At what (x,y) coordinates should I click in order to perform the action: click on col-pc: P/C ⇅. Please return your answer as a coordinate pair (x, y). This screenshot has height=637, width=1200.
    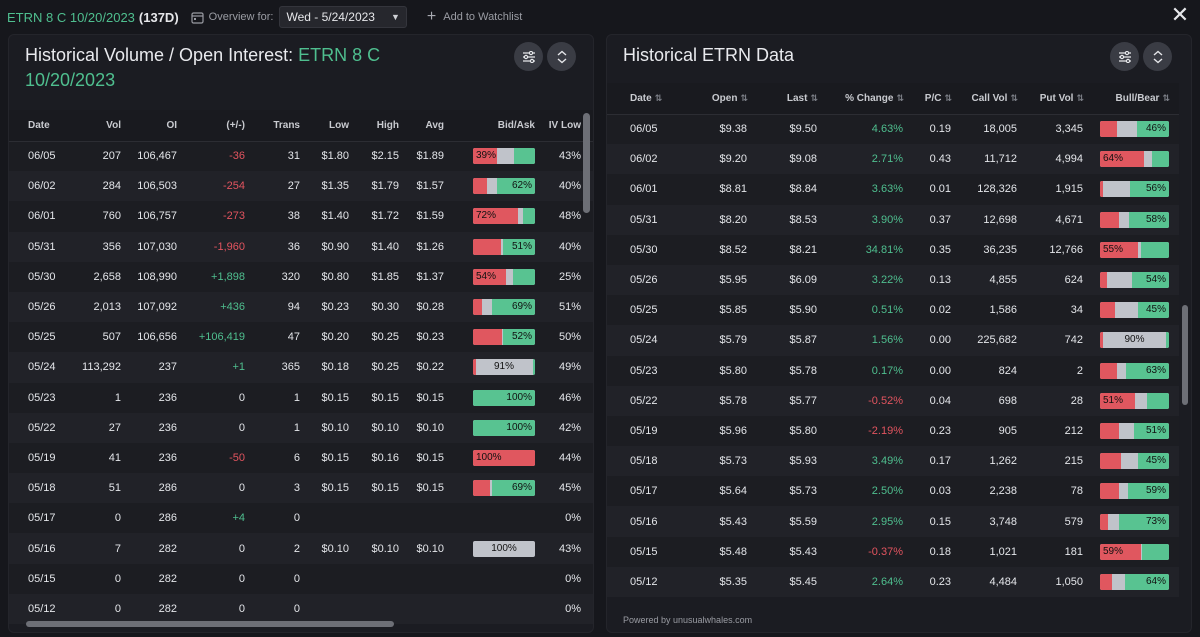
    Looking at the image, I should click on (927, 99).